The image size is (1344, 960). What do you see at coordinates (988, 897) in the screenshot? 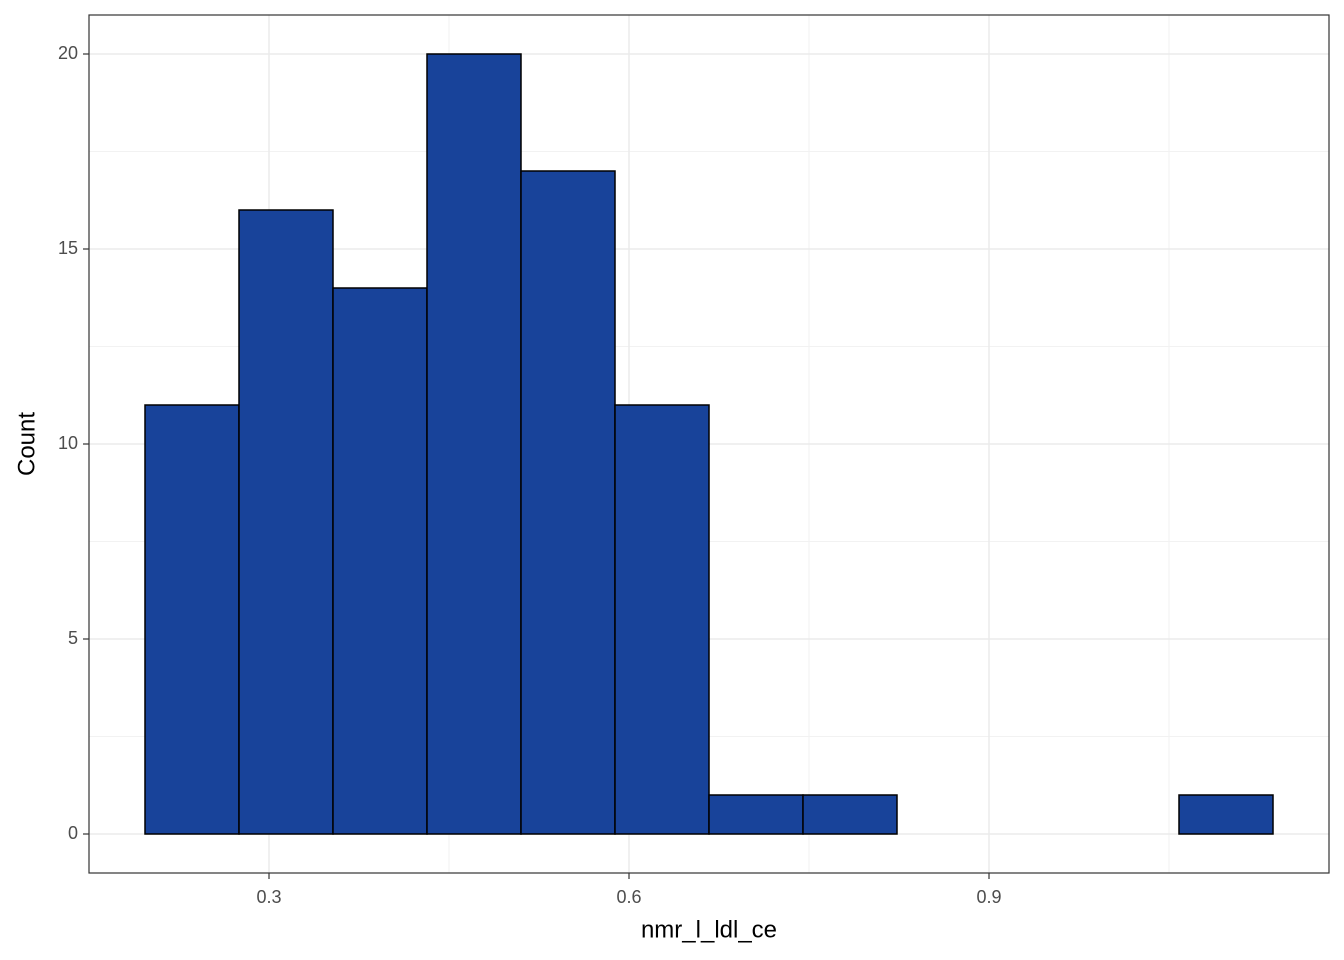
I see `x-tick-label: 0.9` at bounding box center [988, 897].